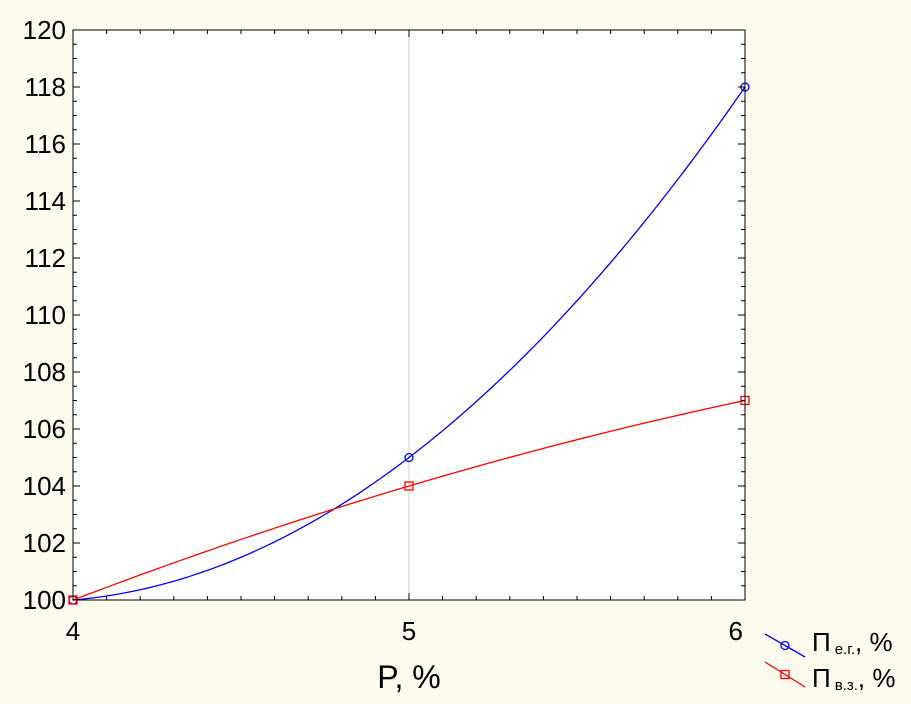 This screenshot has width=911, height=704. What do you see at coordinates (45, 87) in the screenshot?
I see `y-tick-label: 118` at bounding box center [45, 87].